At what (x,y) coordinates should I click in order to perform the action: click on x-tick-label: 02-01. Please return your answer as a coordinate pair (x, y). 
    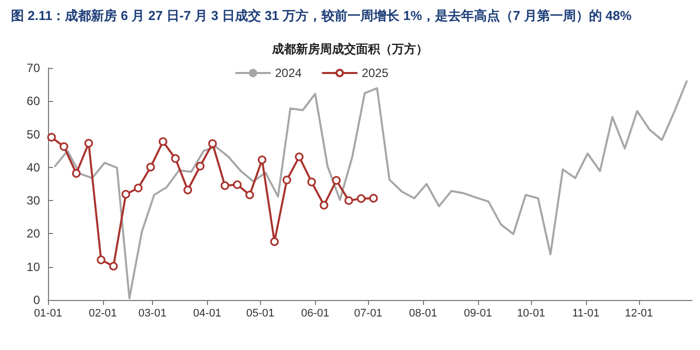
    Looking at the image, I should click on (102, 314).